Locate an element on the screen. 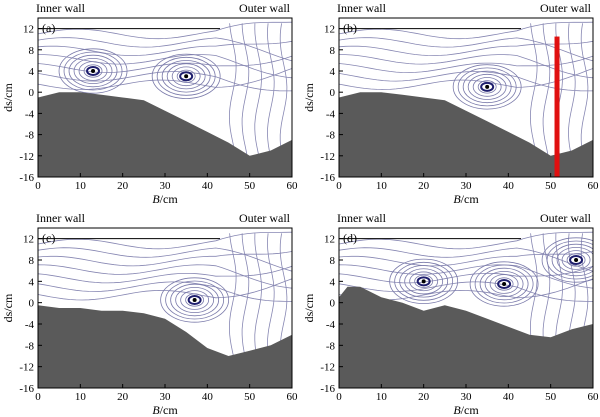  streamlines is located at coordinates (466, 88).